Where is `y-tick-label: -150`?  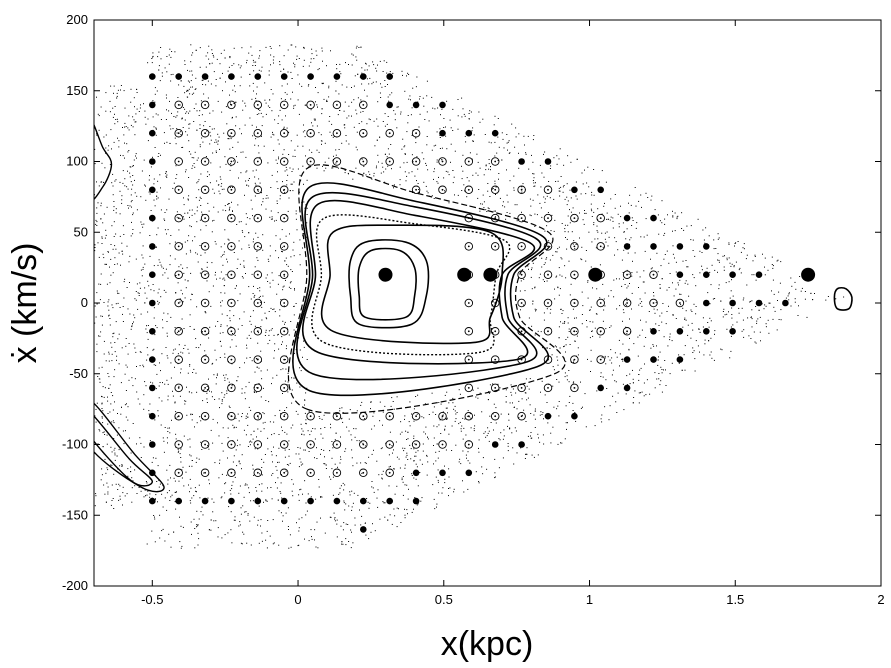
y-tick-label: -150 is located at coordinates (75, 514).